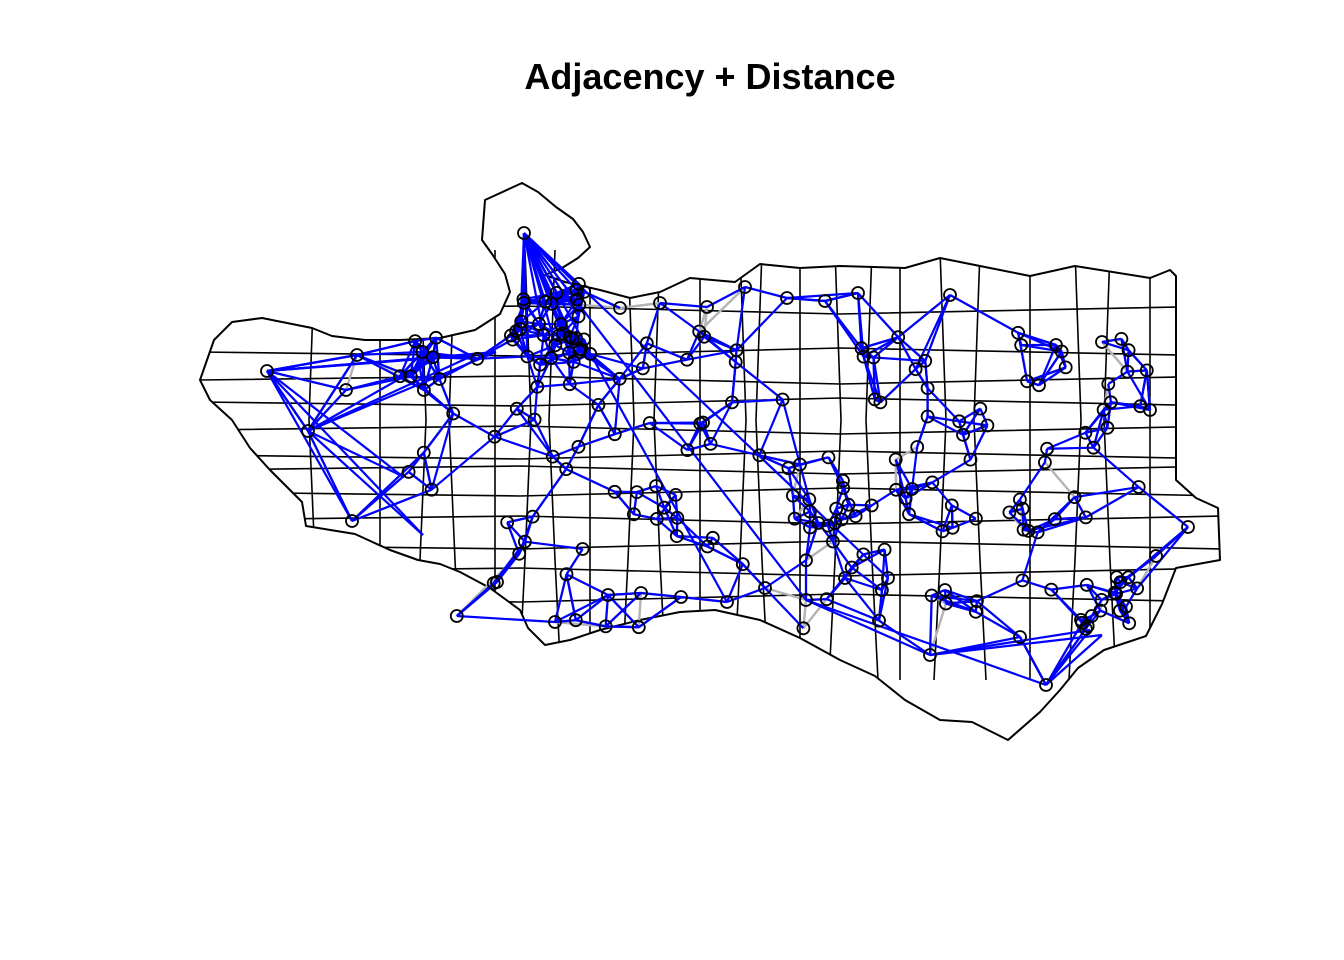 The image size is (1344, 960). What do you see at coordinates (710, 76) in the screenshot?
I see `map-title: Adjacency + Distance` at bounding box center [710, 76].